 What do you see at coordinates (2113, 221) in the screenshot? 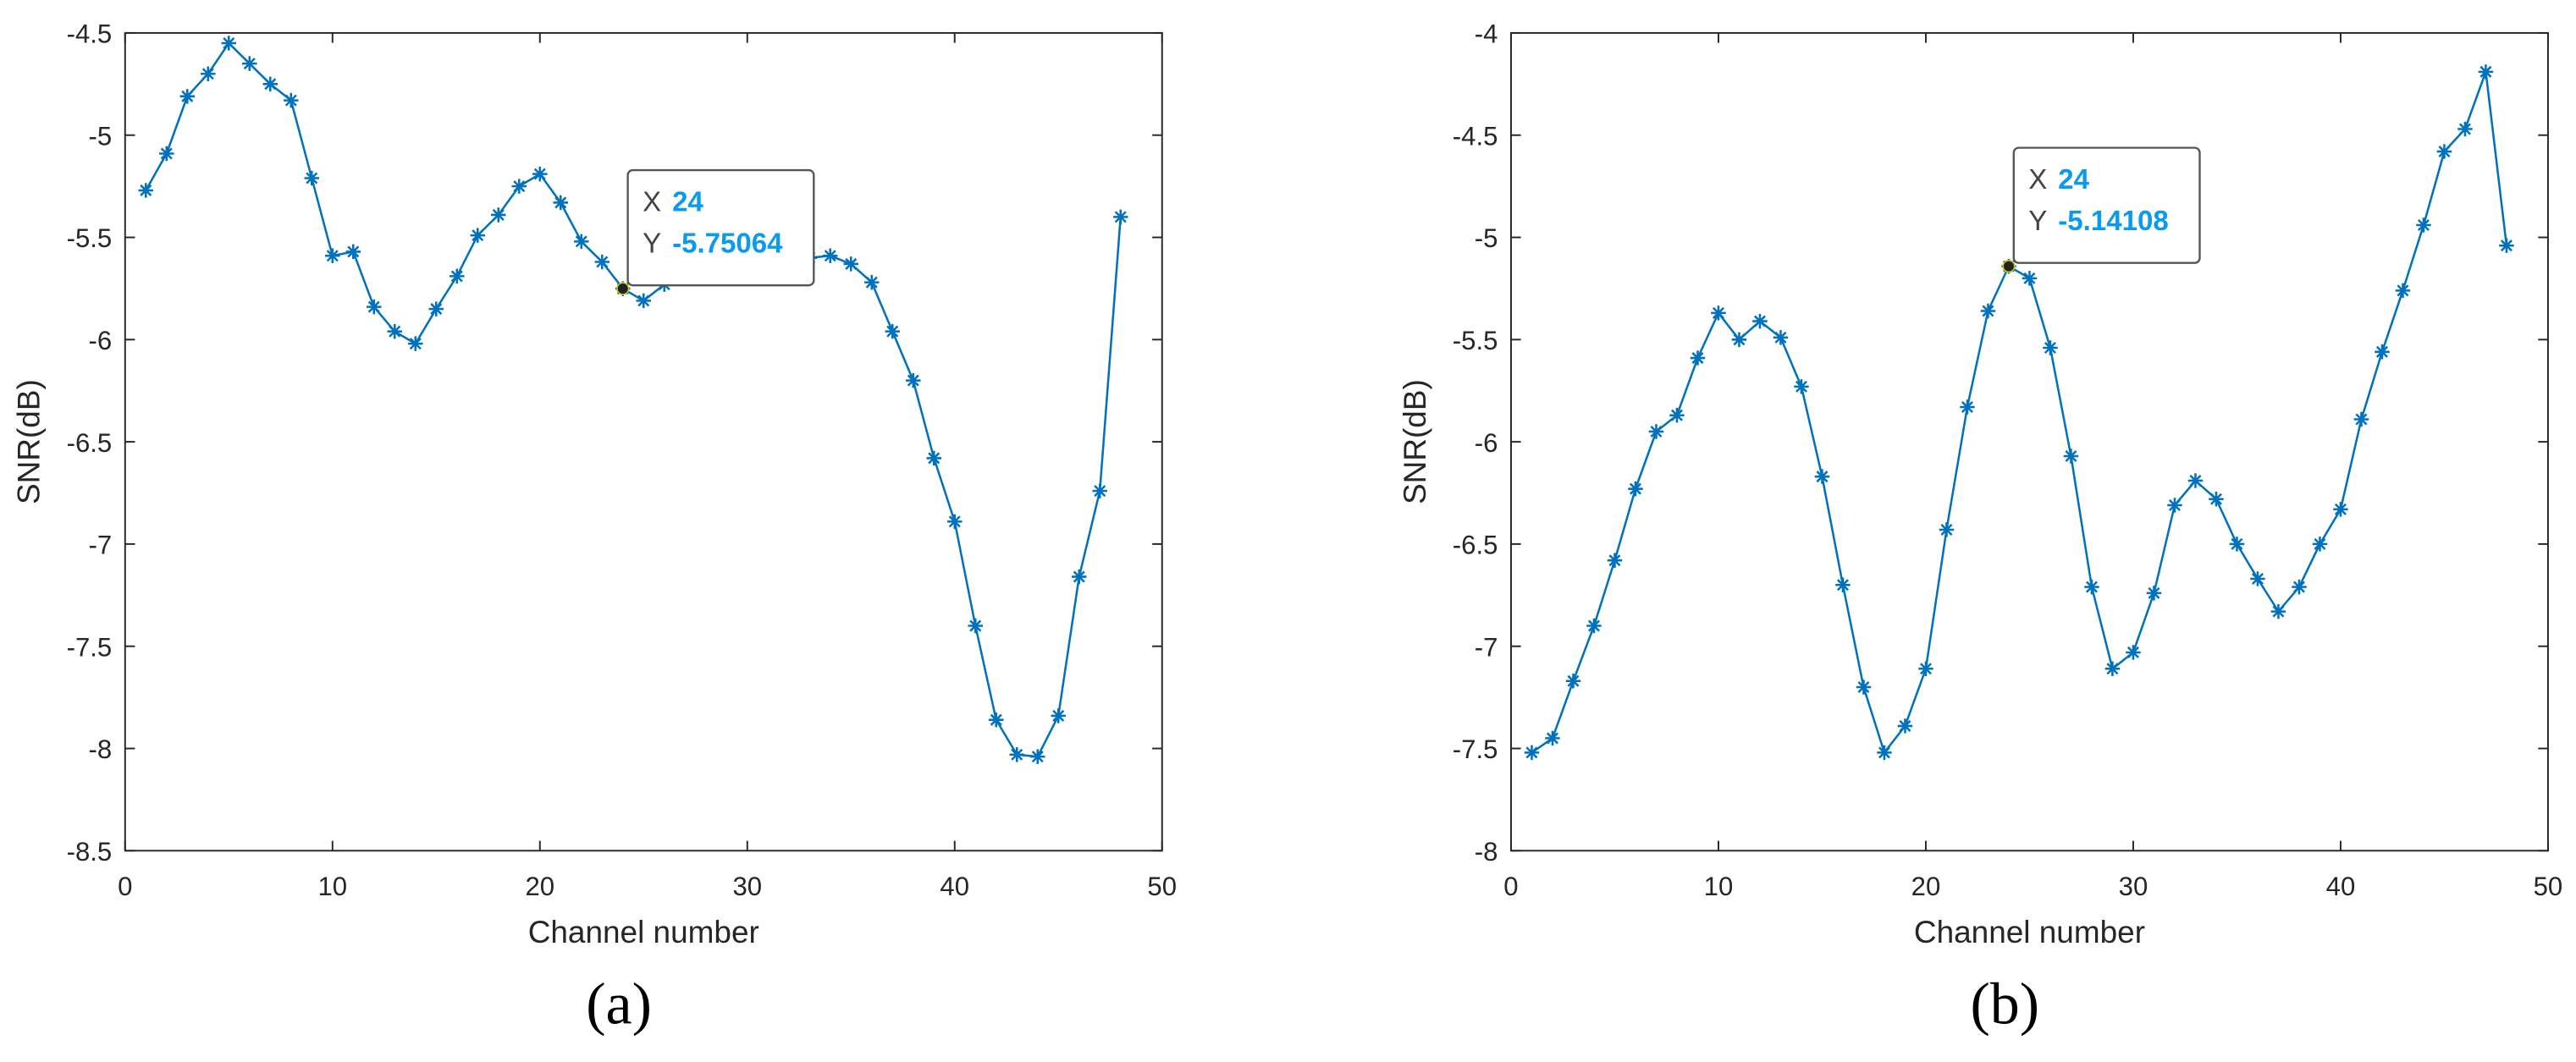
I see `datatip-y-value: -5.14108` at bounding box center [2113, 221].